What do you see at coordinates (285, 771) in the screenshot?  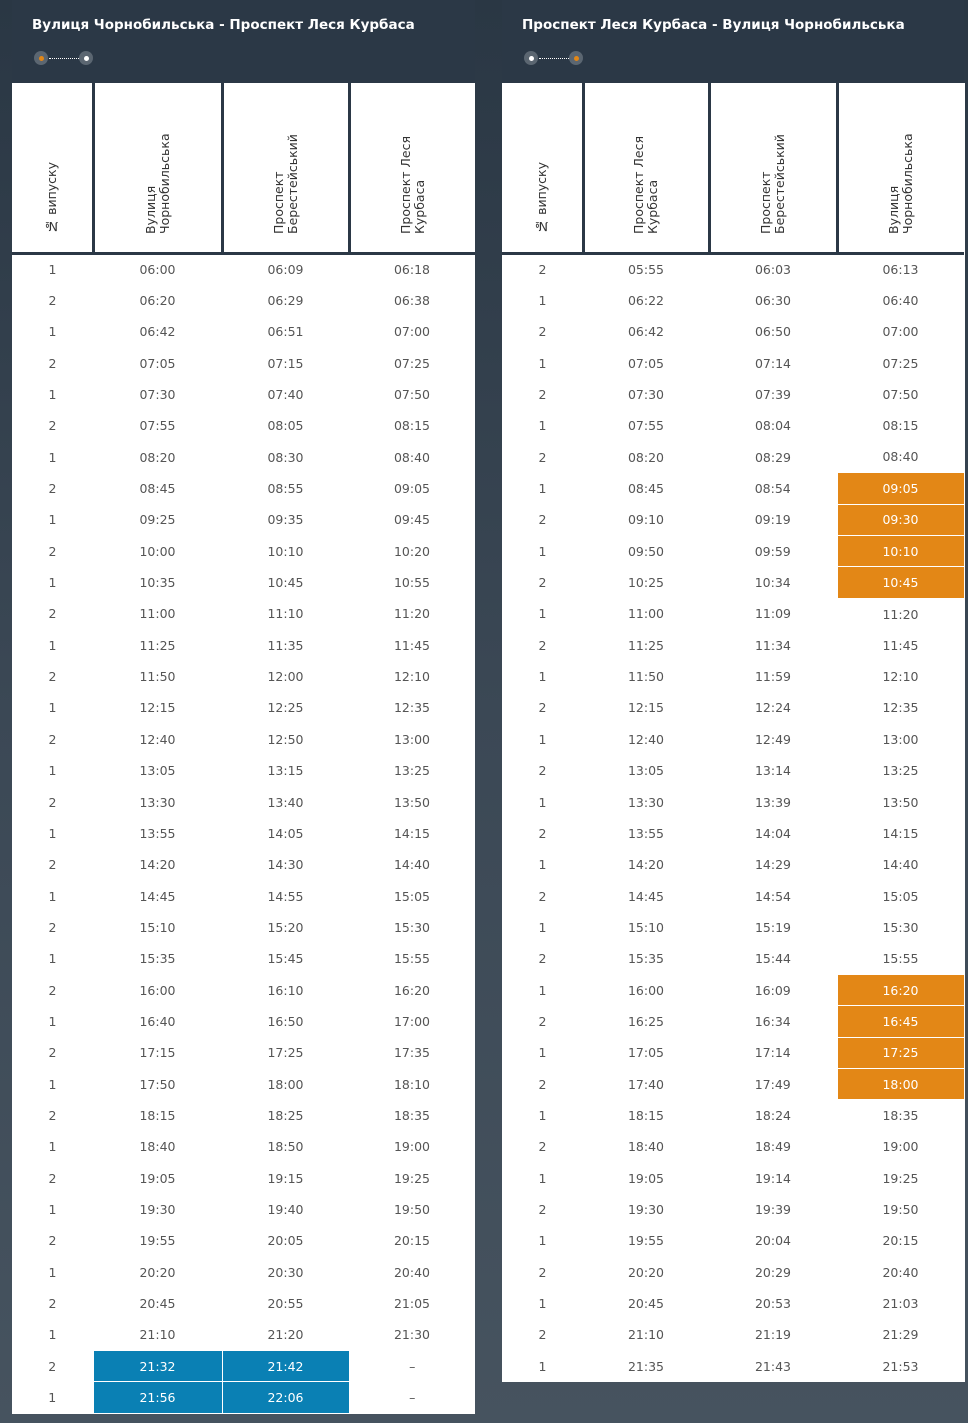 I see `departure-time-cell: 13:15` at bounding box center [285, 771].